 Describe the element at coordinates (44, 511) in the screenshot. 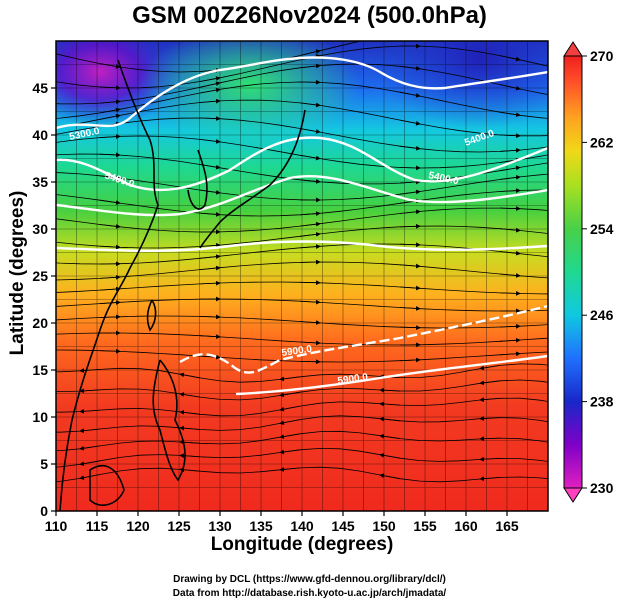

I see `y-tick-label: 0` at that location.